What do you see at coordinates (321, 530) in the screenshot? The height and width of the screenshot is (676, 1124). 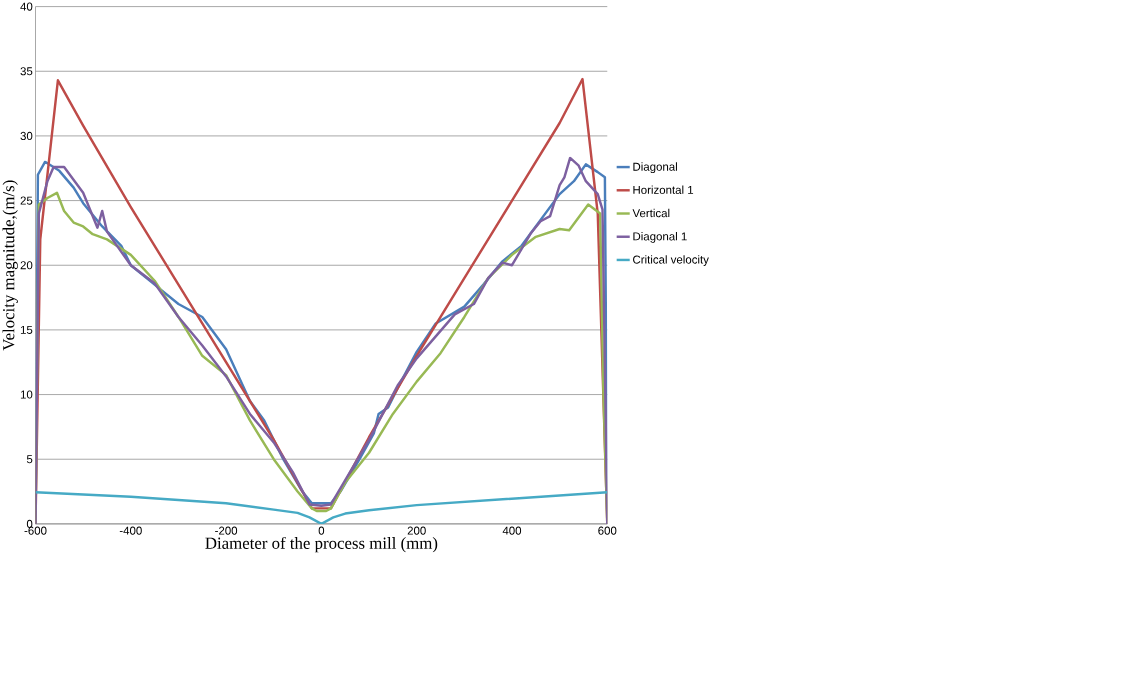 I see `x-tick-label: 0` at bounding box center [321, 530].